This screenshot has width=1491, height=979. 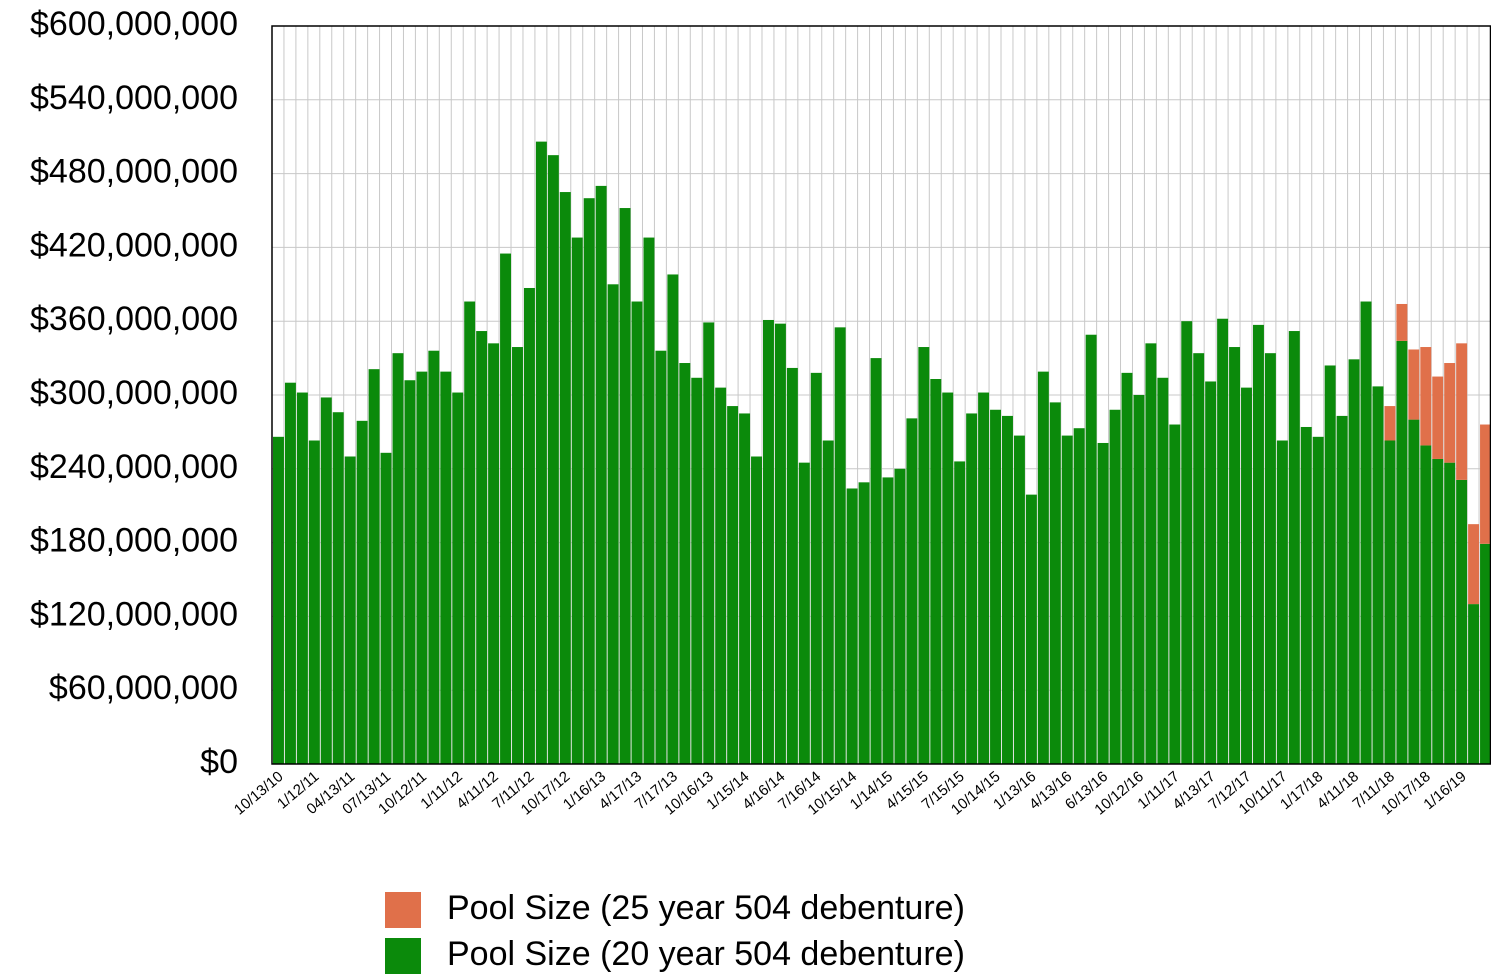 I want to click on y-tick-label: $0, so click(x=219, y=762).